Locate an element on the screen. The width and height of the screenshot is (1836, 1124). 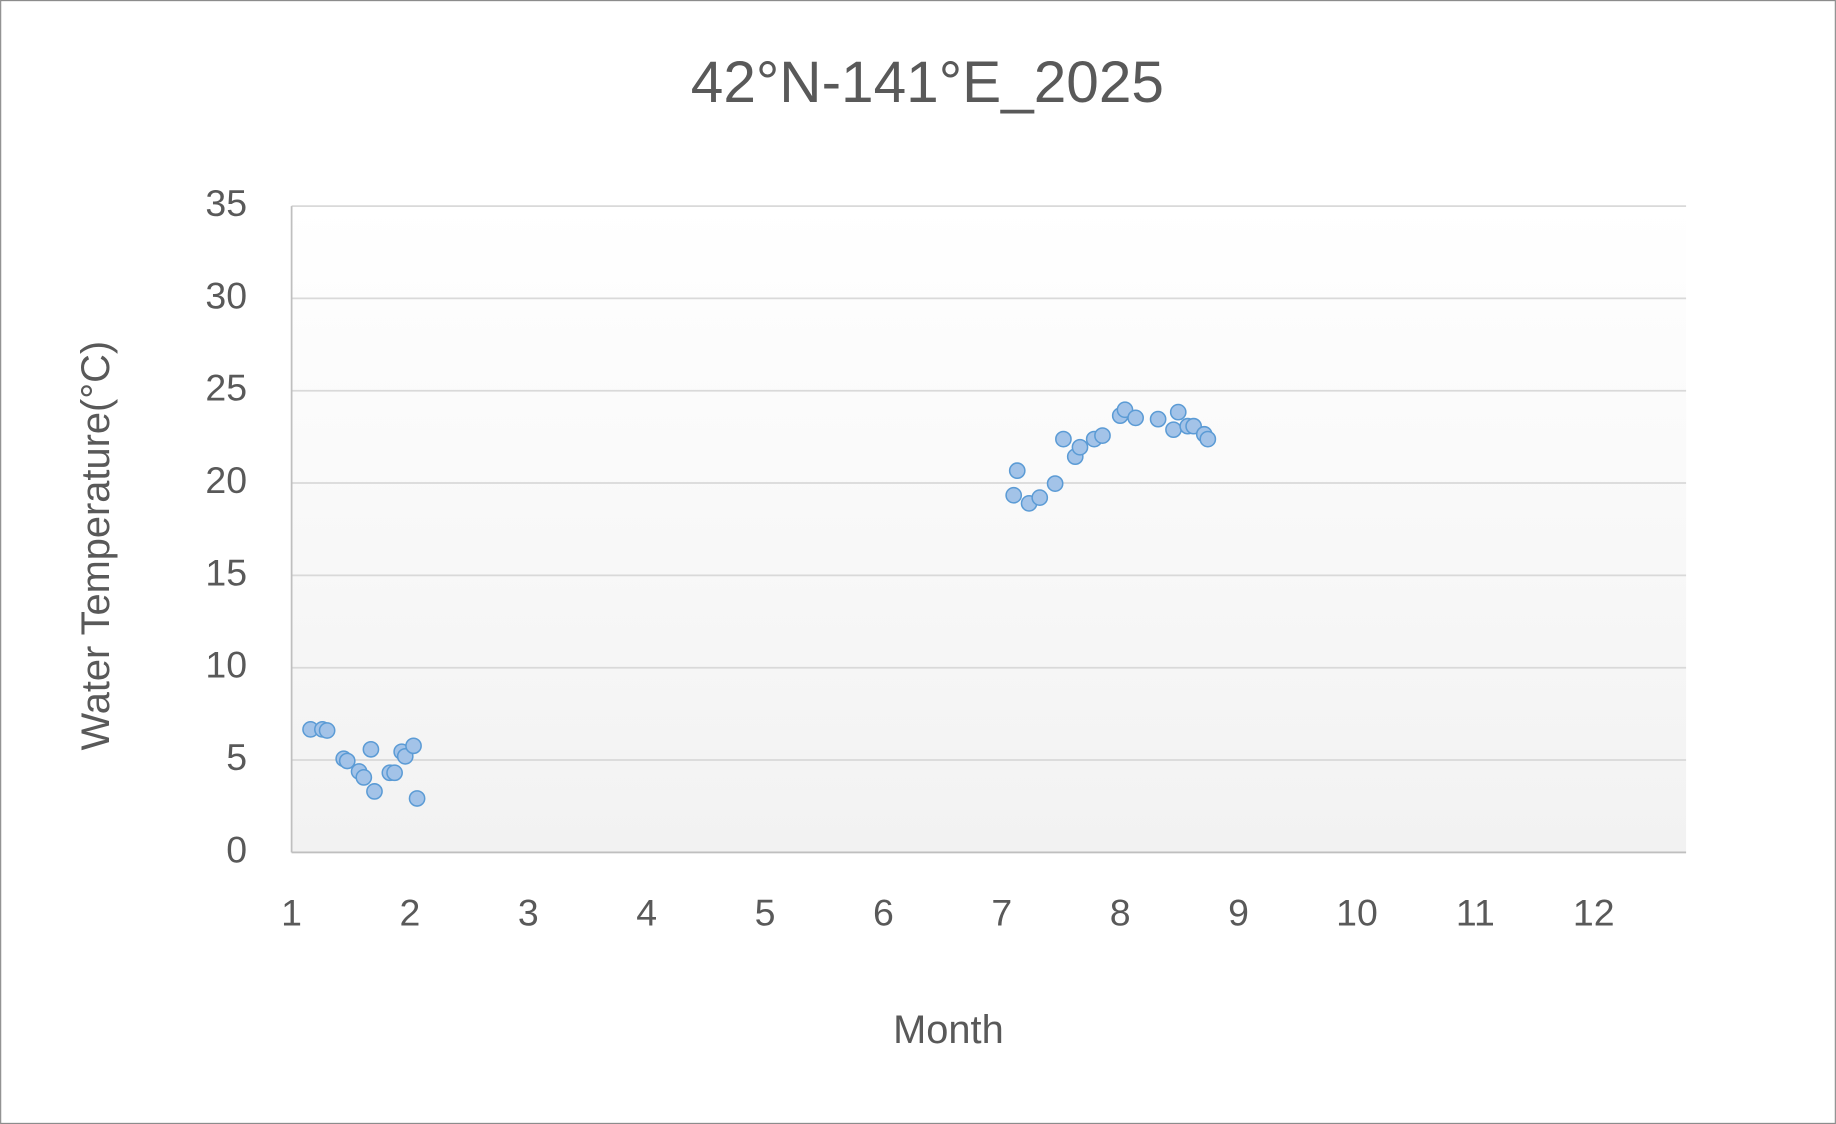
x-axis-label: Month is located at coordinates (948, 1030).